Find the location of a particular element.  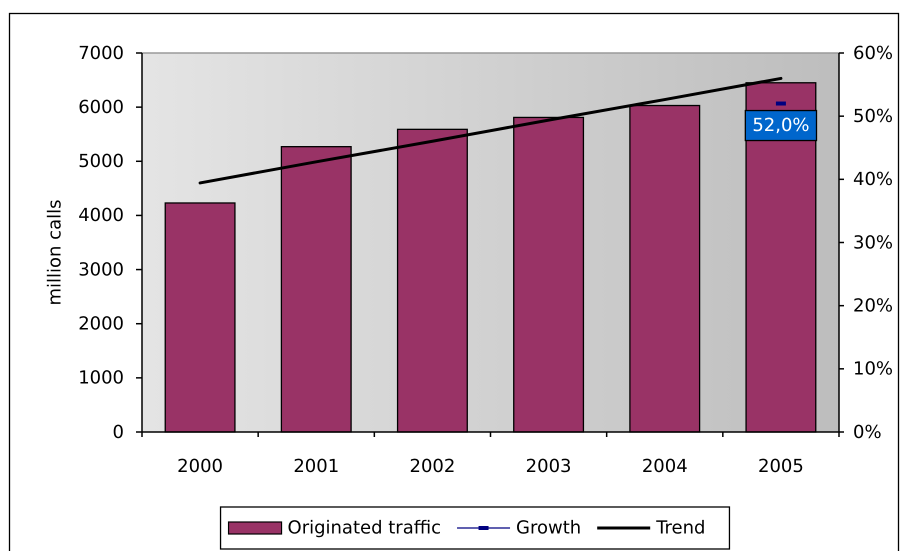

y2-tick-label: 30% is located at coordinates (873, 243).